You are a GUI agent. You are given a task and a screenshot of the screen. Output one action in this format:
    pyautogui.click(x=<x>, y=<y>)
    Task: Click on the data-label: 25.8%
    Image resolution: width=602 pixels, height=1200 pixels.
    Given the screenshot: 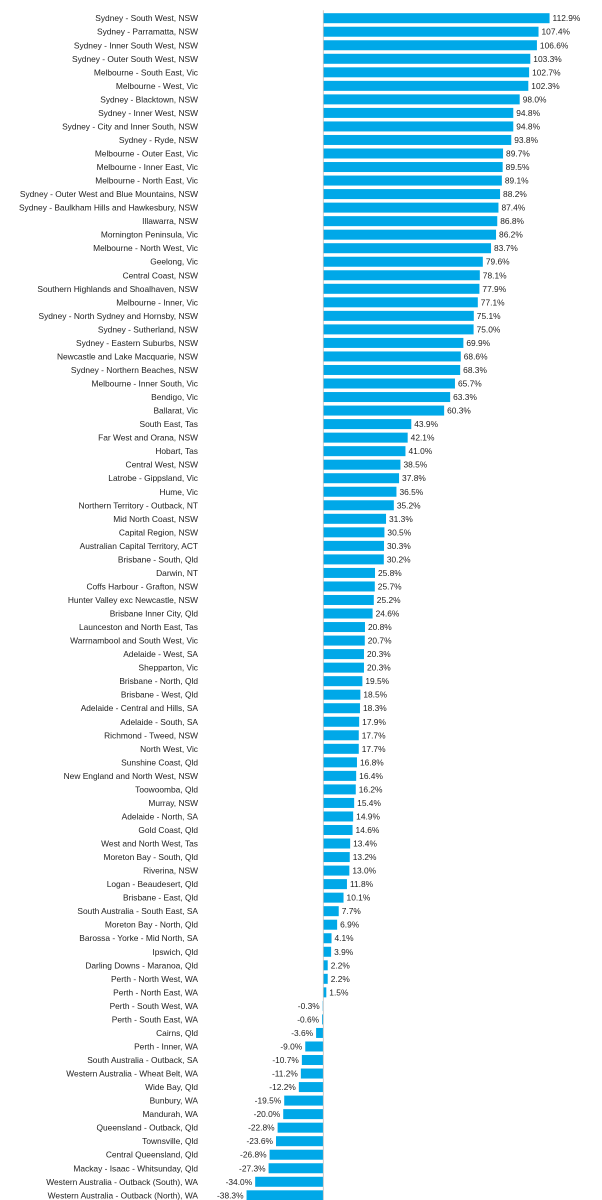 What is the action you would take?
    pyautogui.click(x=390, y=573)
    